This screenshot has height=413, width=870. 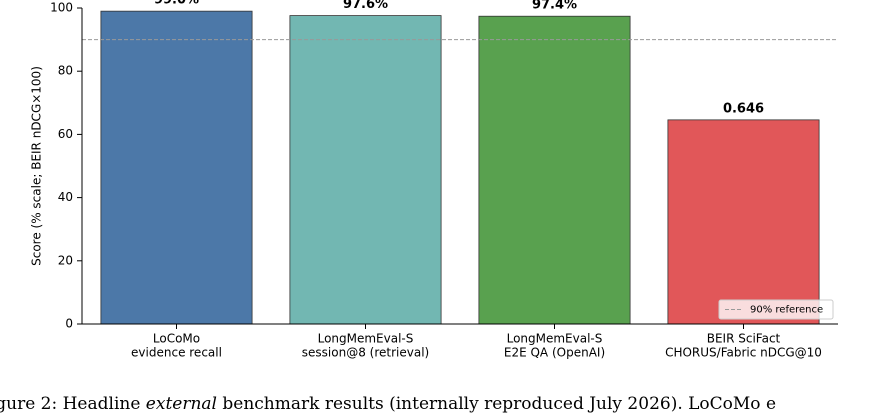 I want to click on value-label: 99.0%, so click(x=176, y=4).